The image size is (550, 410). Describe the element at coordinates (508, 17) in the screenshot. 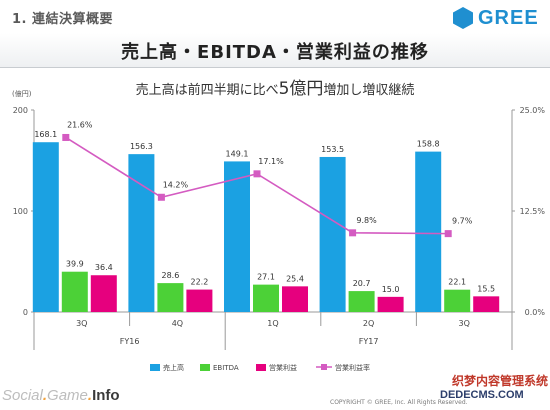

I see `logo-text: GREE` at that location.